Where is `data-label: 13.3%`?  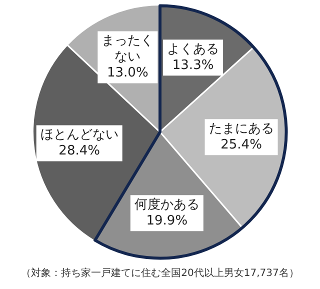 data-label: 13.3% is located at coordinates (193, 65).